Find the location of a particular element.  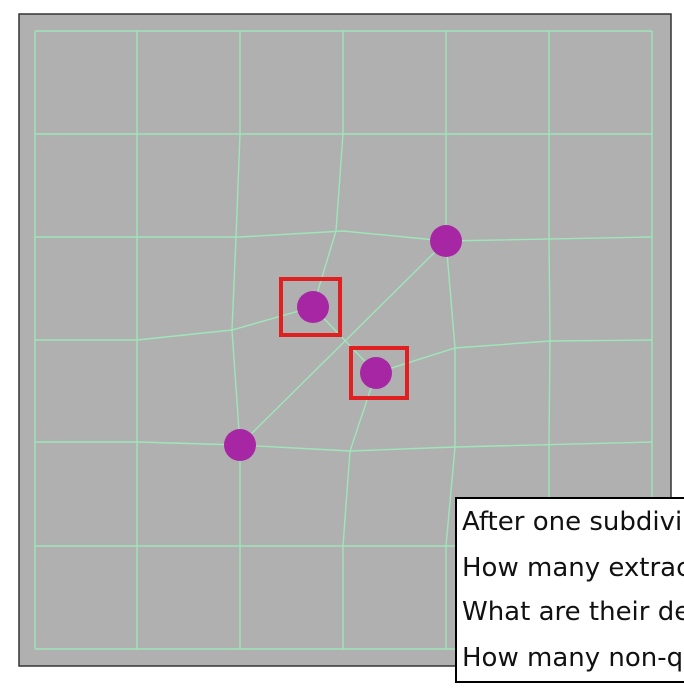

question-line-4: How many non-q is located at coordinates (572, 658).